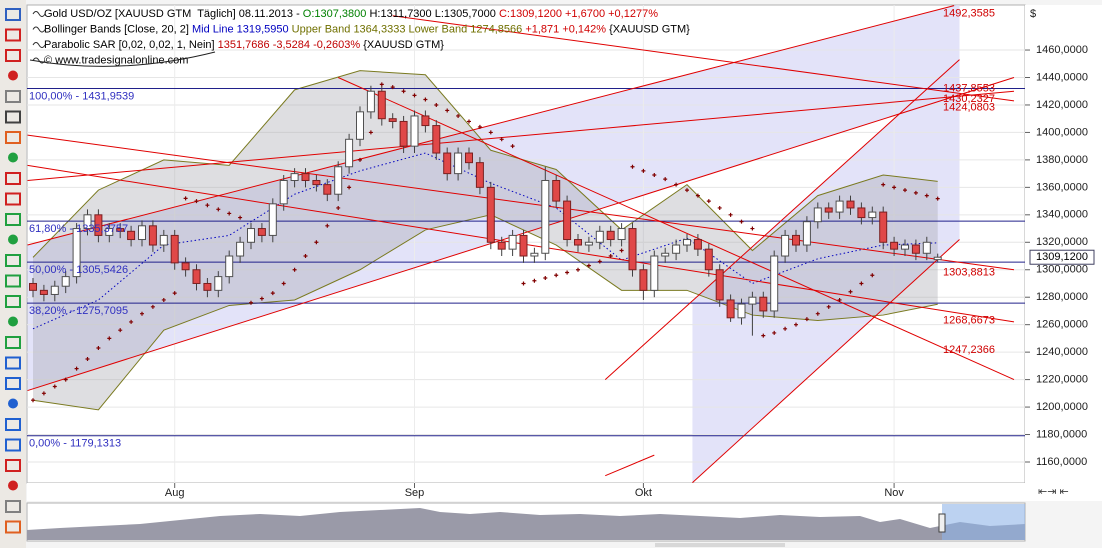  Describe the element at coordinates (78, 229) in the screenshot. I see `fib-label: 61,80% - 1335,3757` at that location.